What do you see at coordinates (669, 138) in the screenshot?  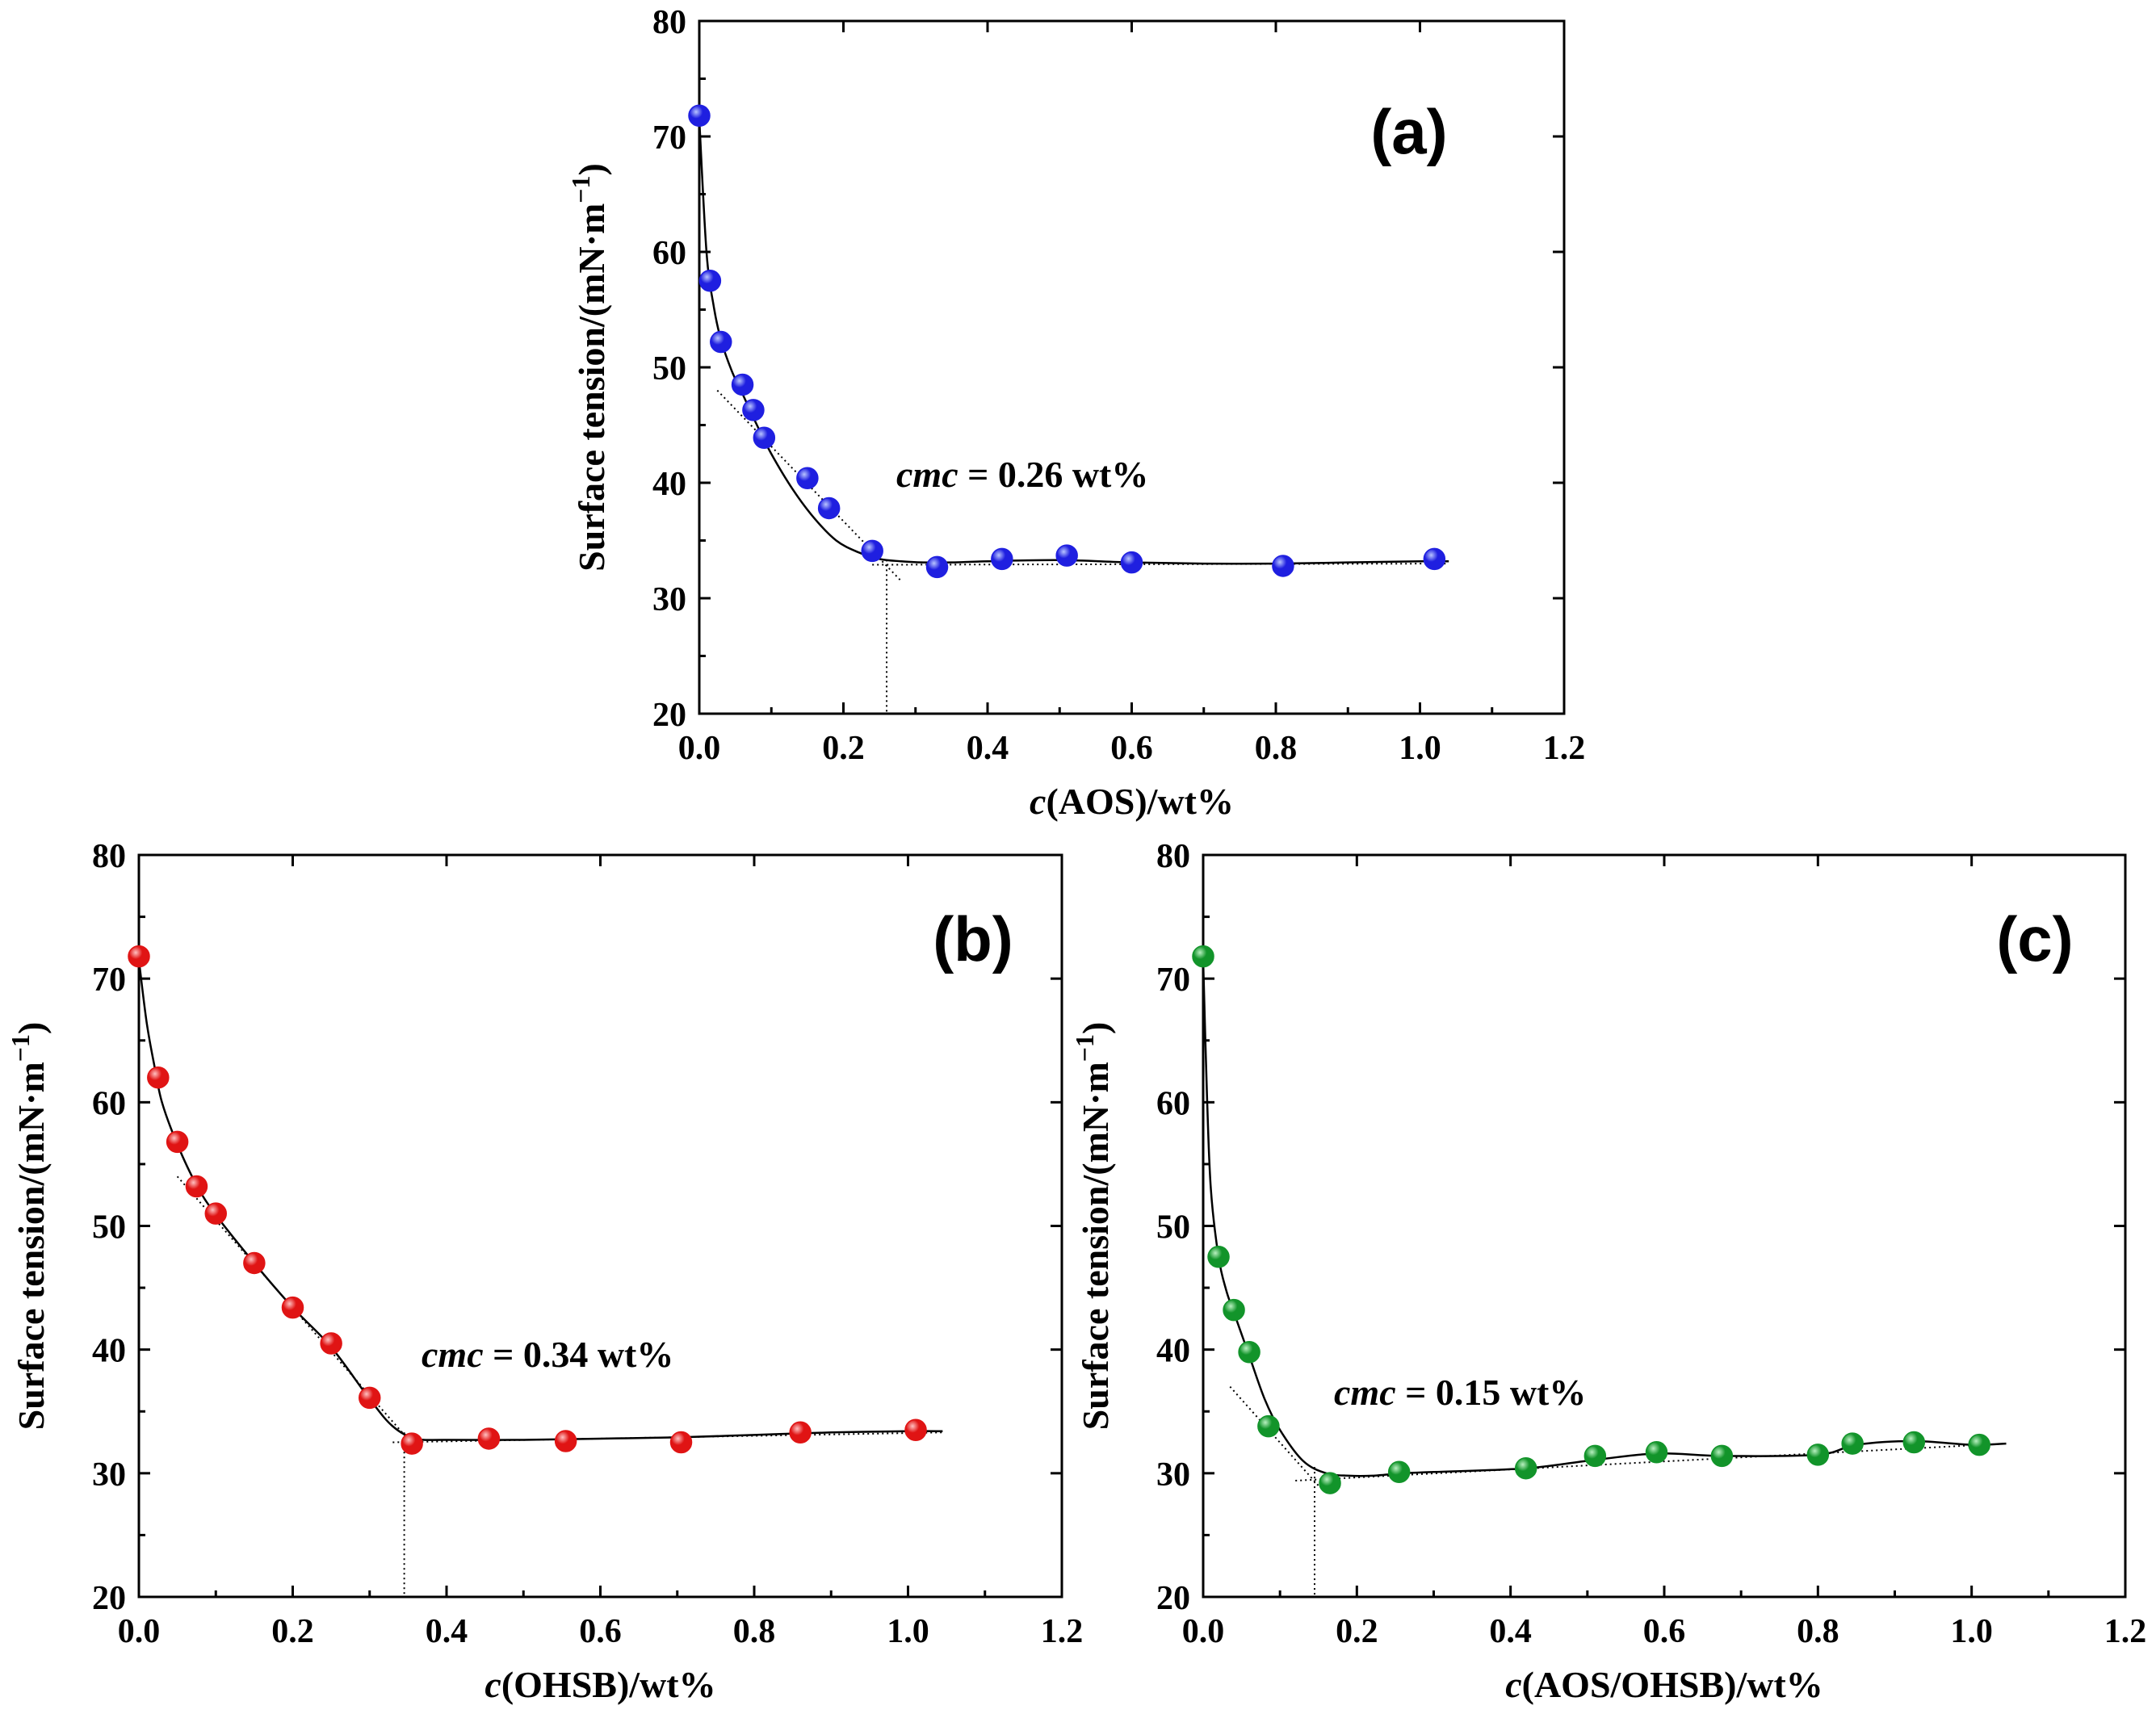 I see `chart-a-y-tick-label: 70` at bounding box center [669, 138].